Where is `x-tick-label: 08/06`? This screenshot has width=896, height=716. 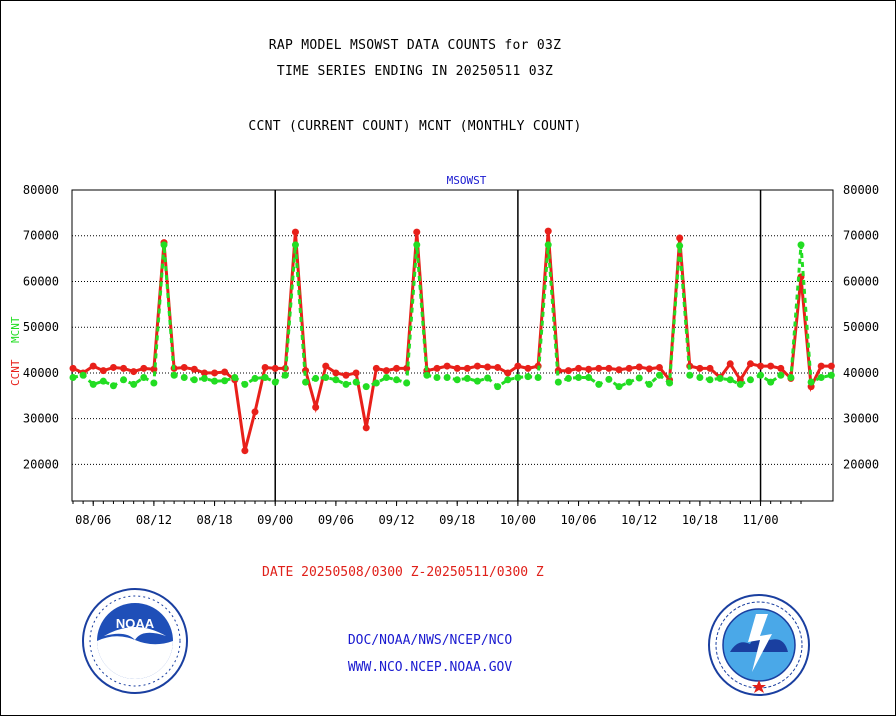
x-tick-label: 08/06 is located at coordinates (93, 520).